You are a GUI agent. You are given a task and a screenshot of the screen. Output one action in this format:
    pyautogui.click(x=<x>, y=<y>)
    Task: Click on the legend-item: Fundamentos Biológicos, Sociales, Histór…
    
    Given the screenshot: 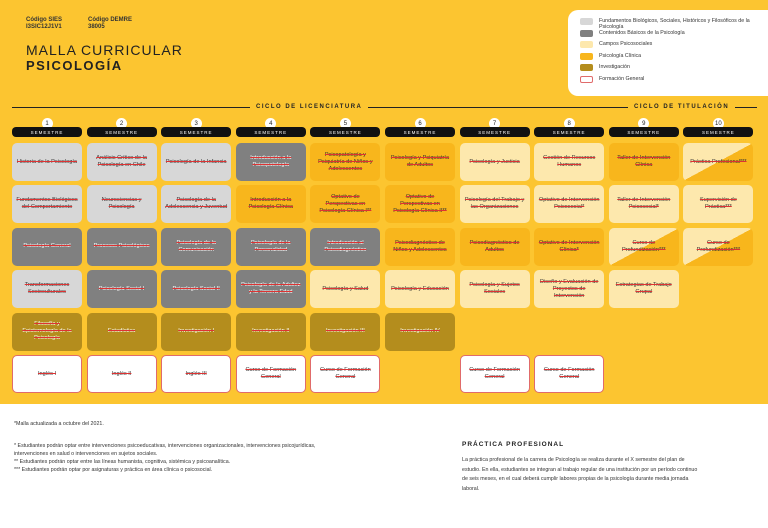 What is the action you would take?
    pyautogui.click(x=665, y=24)
    